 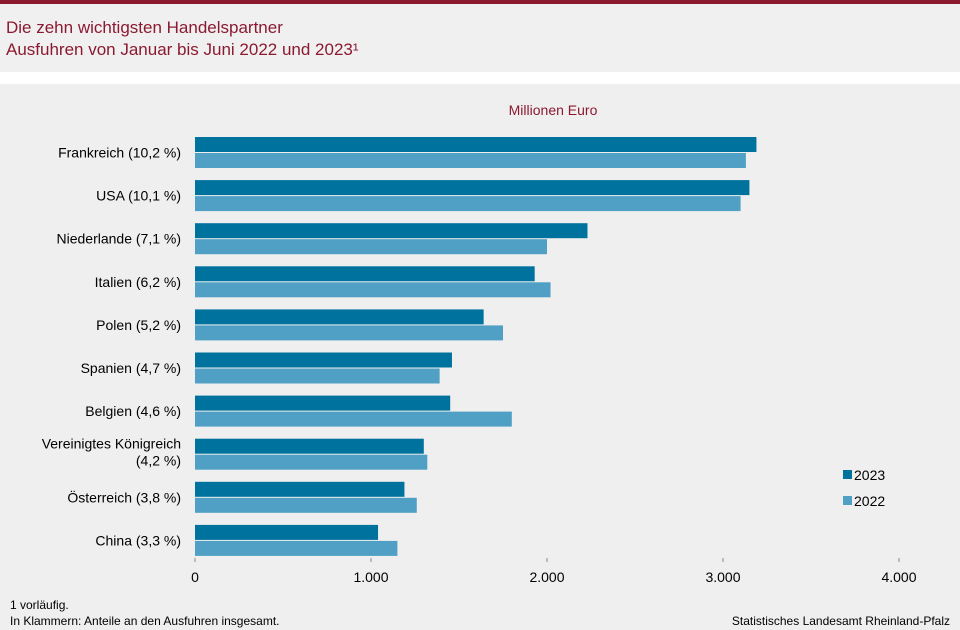 I want to click on x-tick-label: 3.000, so click(x=722, y=577).